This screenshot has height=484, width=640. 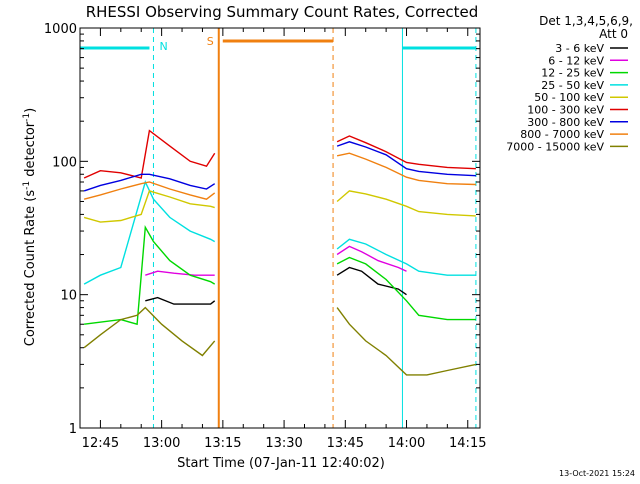 I want to click on legend-label-12-25-keV: 12 - 25 keV, so click(x=572, y=73).